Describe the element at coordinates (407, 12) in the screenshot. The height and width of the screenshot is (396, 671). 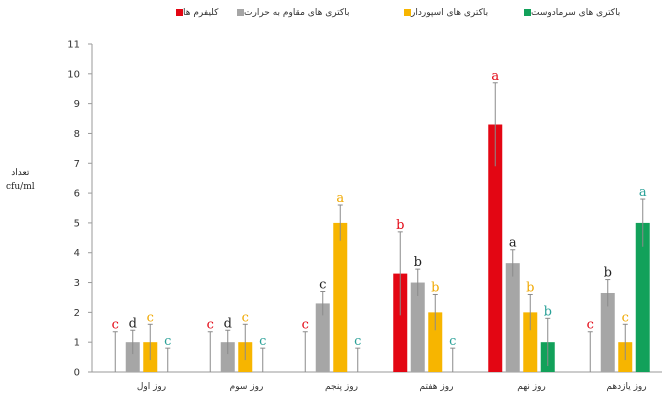
I see `legend-swatch-spore-forming` at that location.